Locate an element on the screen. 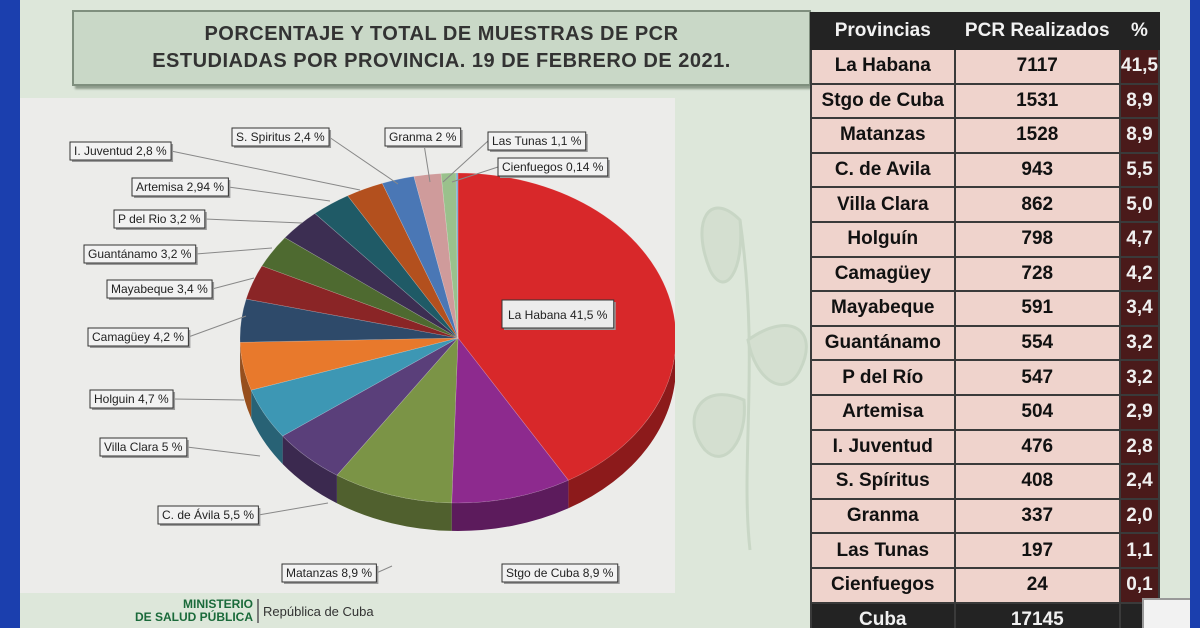 The image size is (1200, 628). slice-label: Villa Clara 5 % is located at coordinates (143, 447).